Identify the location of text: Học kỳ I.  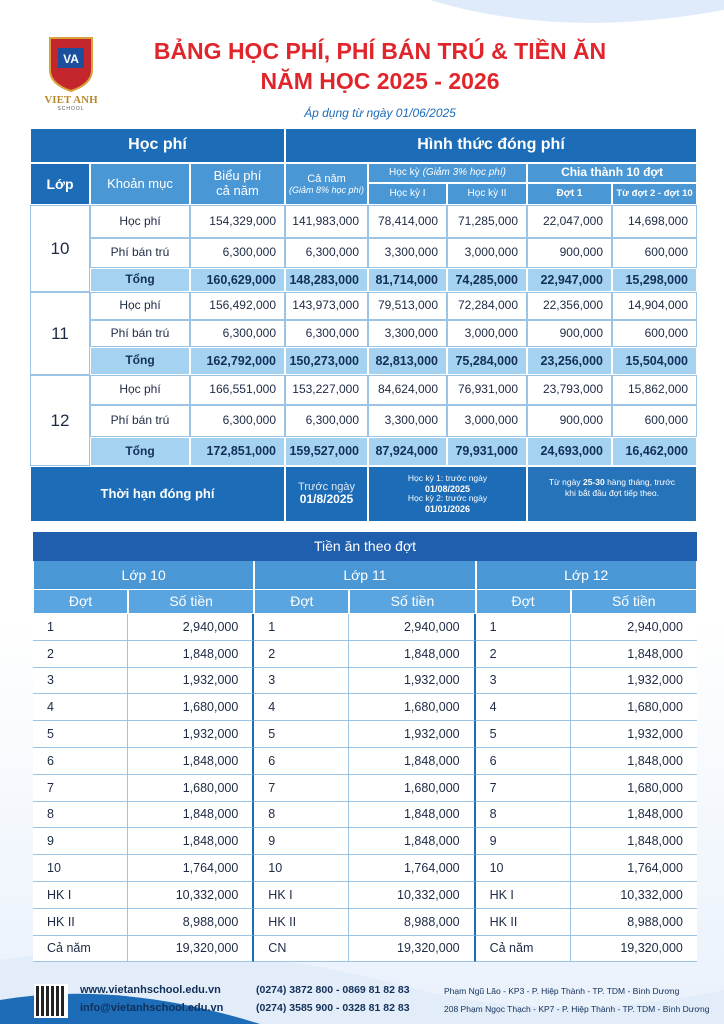
(407, 194).